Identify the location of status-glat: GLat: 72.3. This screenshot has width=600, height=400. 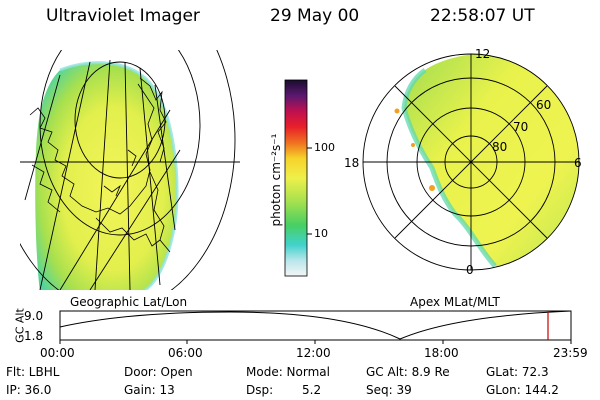
(517, 372).